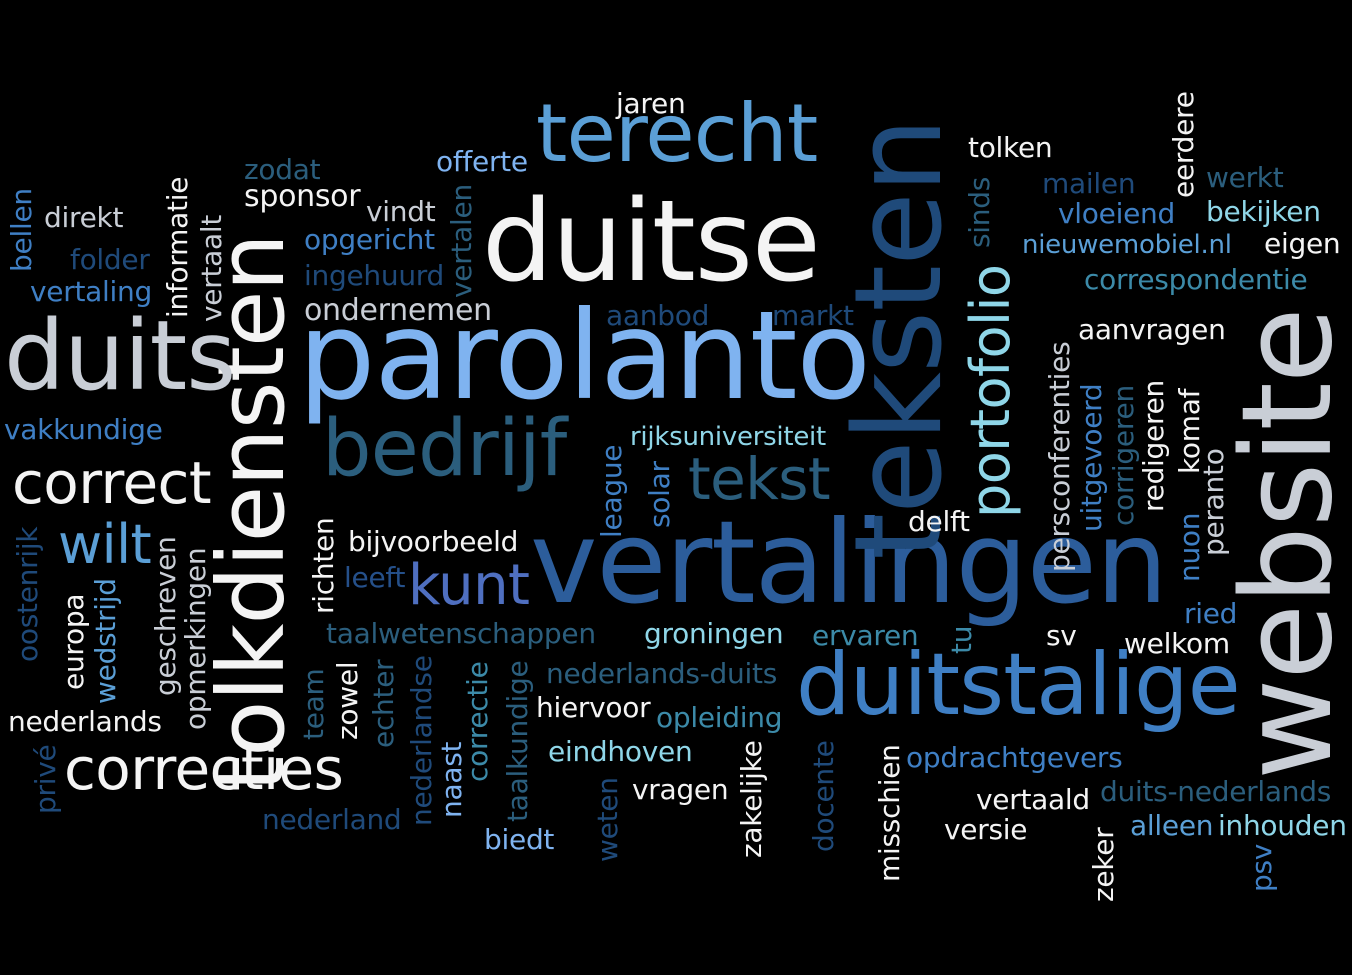 The image size is (1352, 975). I want to click on word-bedrijf: bedrijf, so click(444, 449).